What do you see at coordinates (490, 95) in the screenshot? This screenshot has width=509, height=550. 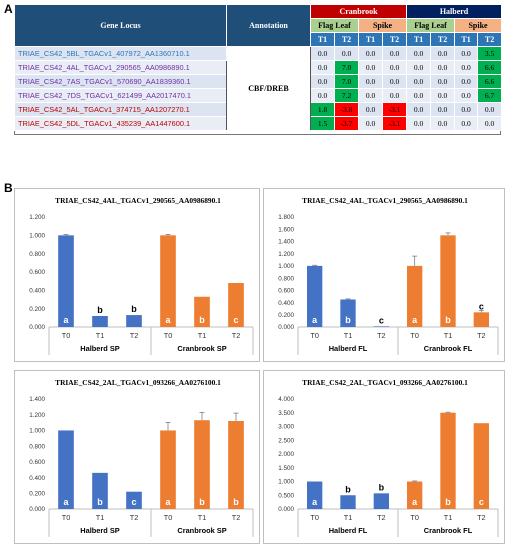 I see `expression-value-cell: 6.7` at bounding box center [490, 95].